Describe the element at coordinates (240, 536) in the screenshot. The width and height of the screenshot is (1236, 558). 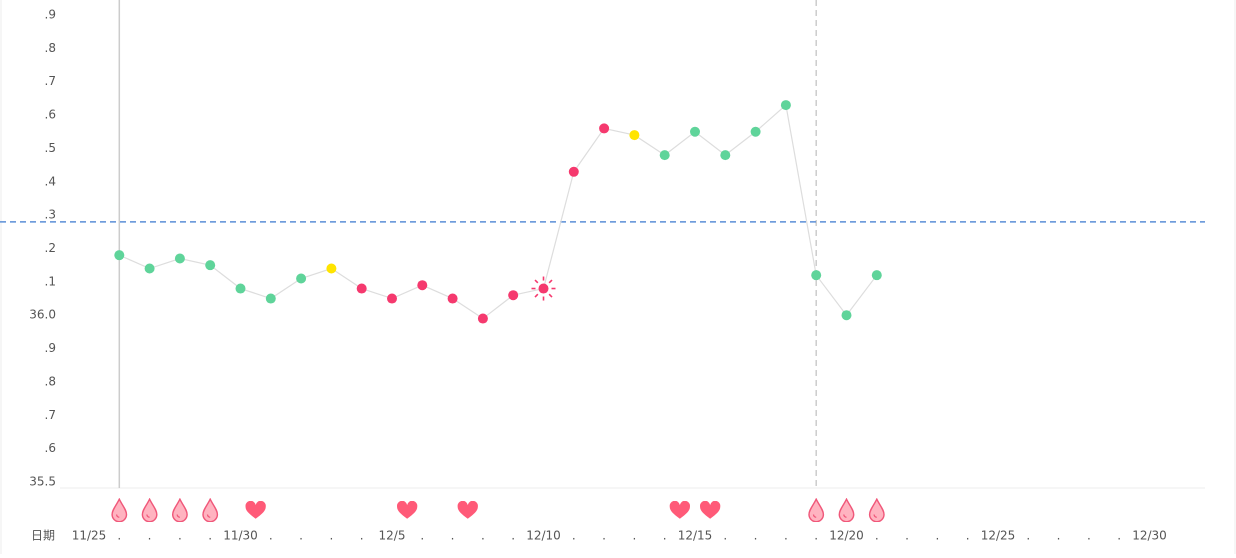
I see `x-tick-label: 11/30` at that location.